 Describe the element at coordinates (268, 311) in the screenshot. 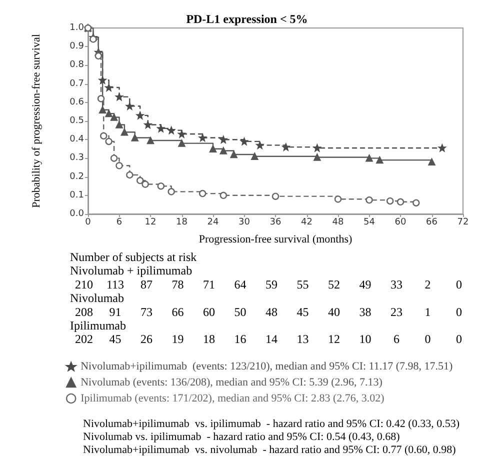

I see `text: 208 91 73 66 60 50 48 45 40 38 23 1 0` at that location.